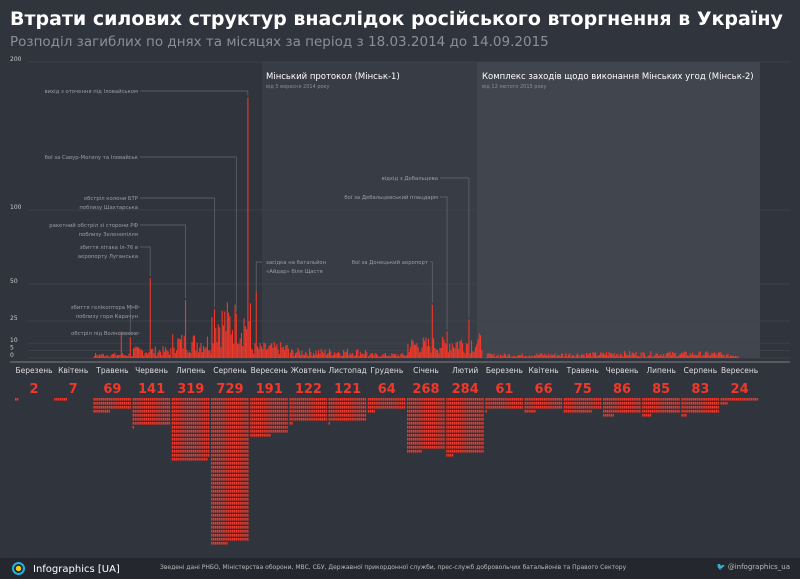 This screenshot has width=800, height=579. I want to click on twitter-link: 🐦 @infographics_ua, so click(753, 567).